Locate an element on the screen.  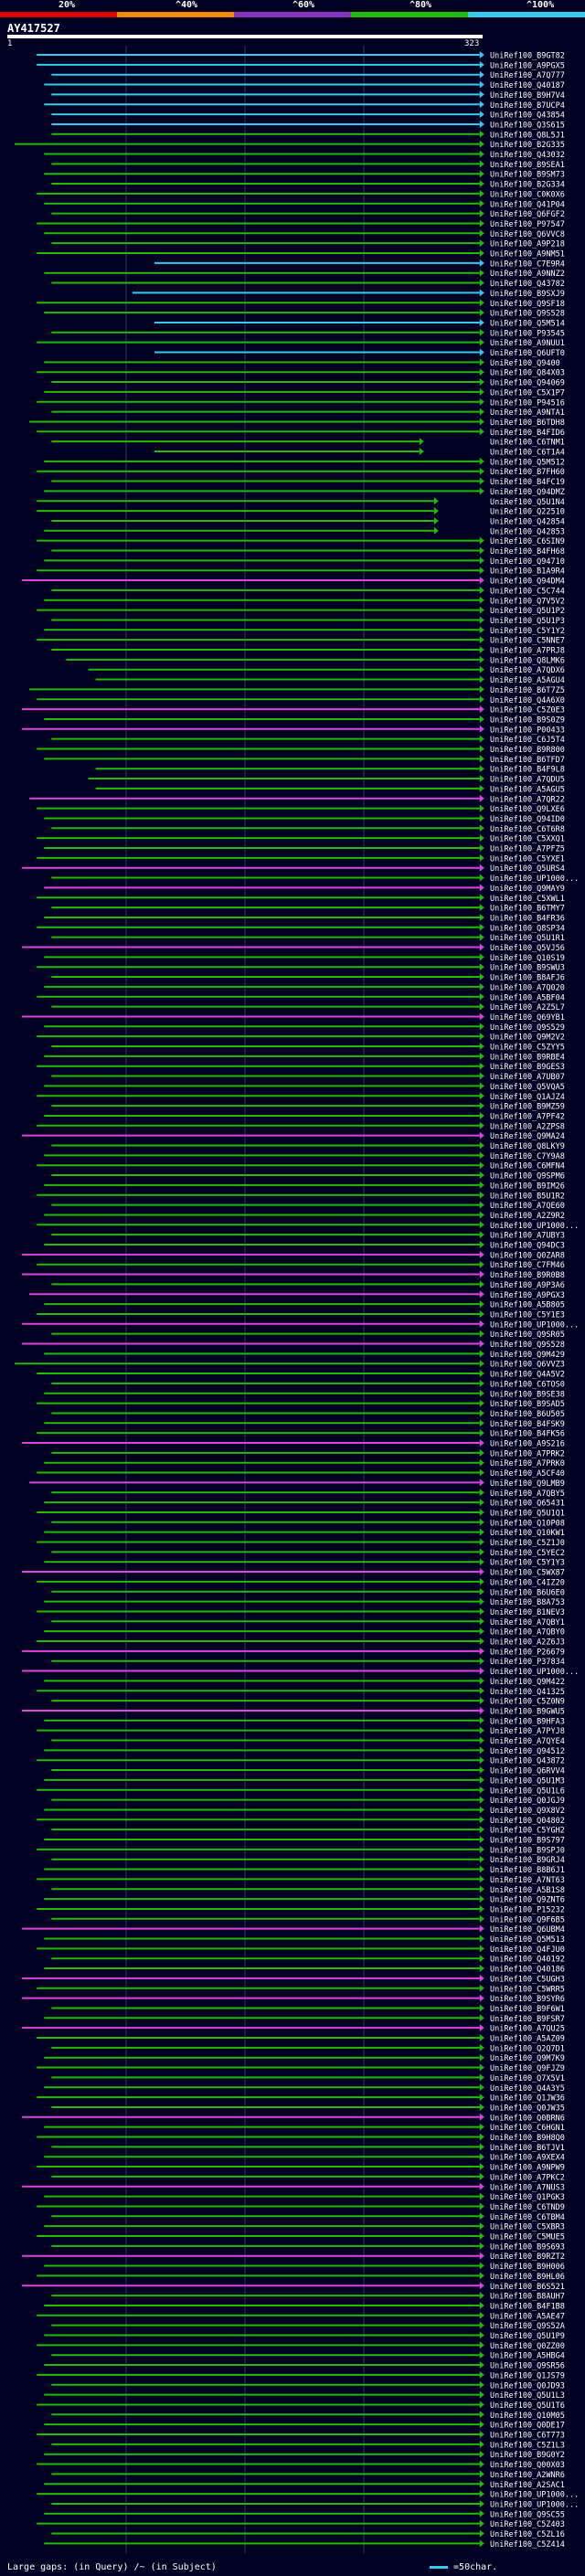
hit-label: UniRef100_Q1JS79 is located at coordinates (528, 2375).